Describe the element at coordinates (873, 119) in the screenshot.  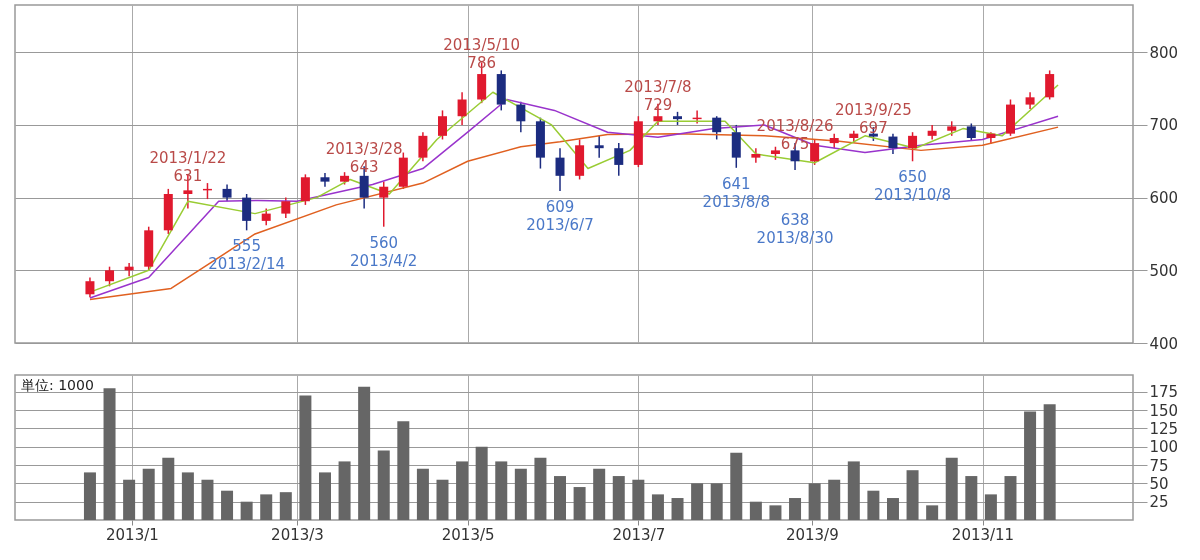
I see `annotation: 2013/9/25 697` at that location.